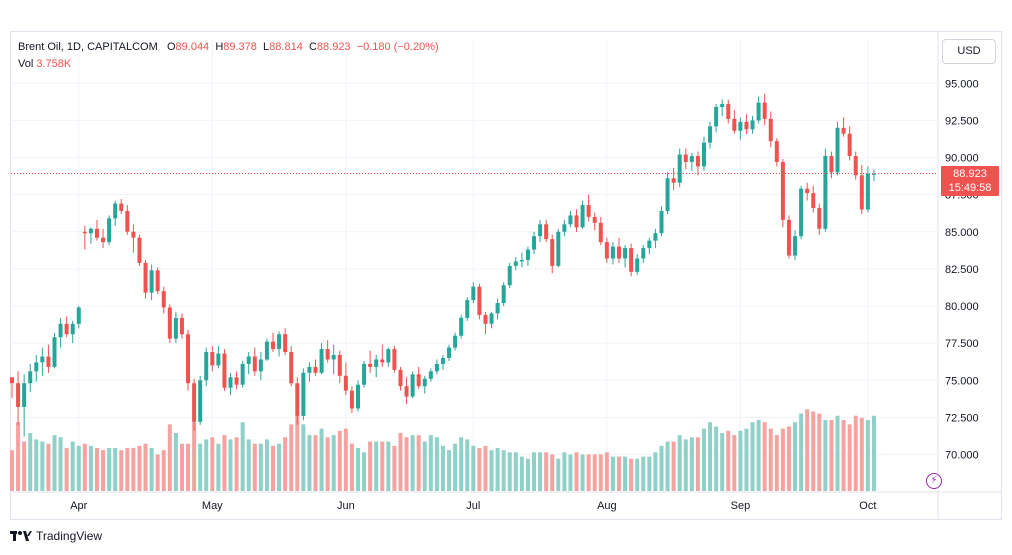 This screenshot has height=555, width=1012. Describe the element at coordinates (54, 64) in the screenshot. I see `volume-value: 3.758K` at that location.